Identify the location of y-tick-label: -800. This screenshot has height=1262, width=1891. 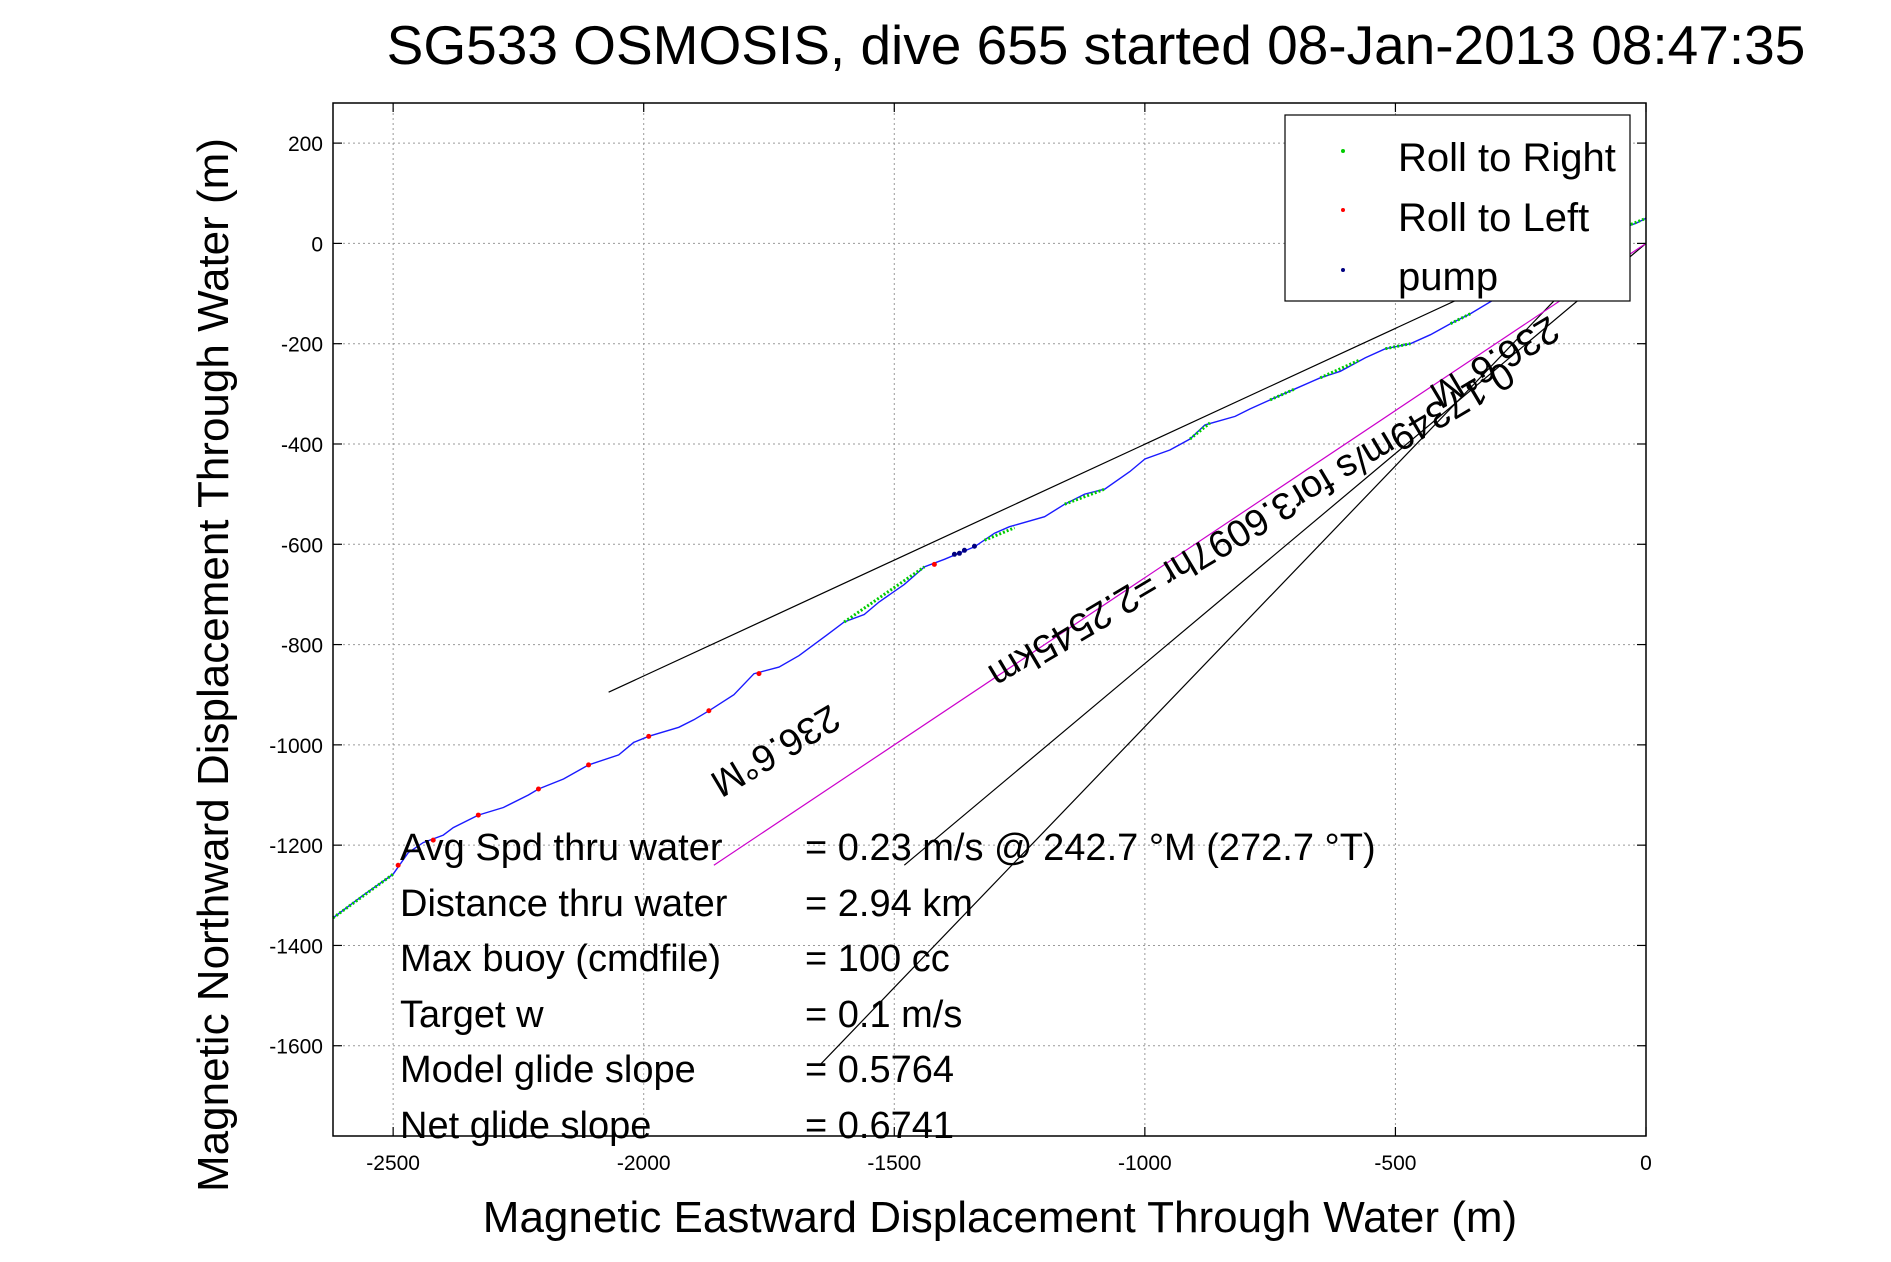
(302, 646).